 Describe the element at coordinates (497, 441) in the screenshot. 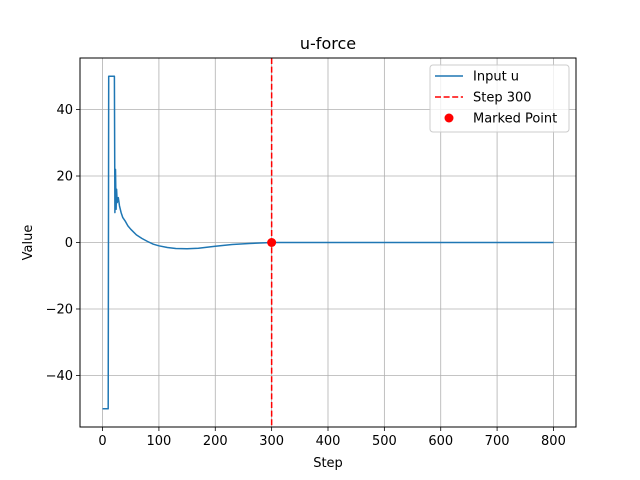

I see `x-tick-label: 700` at that location.